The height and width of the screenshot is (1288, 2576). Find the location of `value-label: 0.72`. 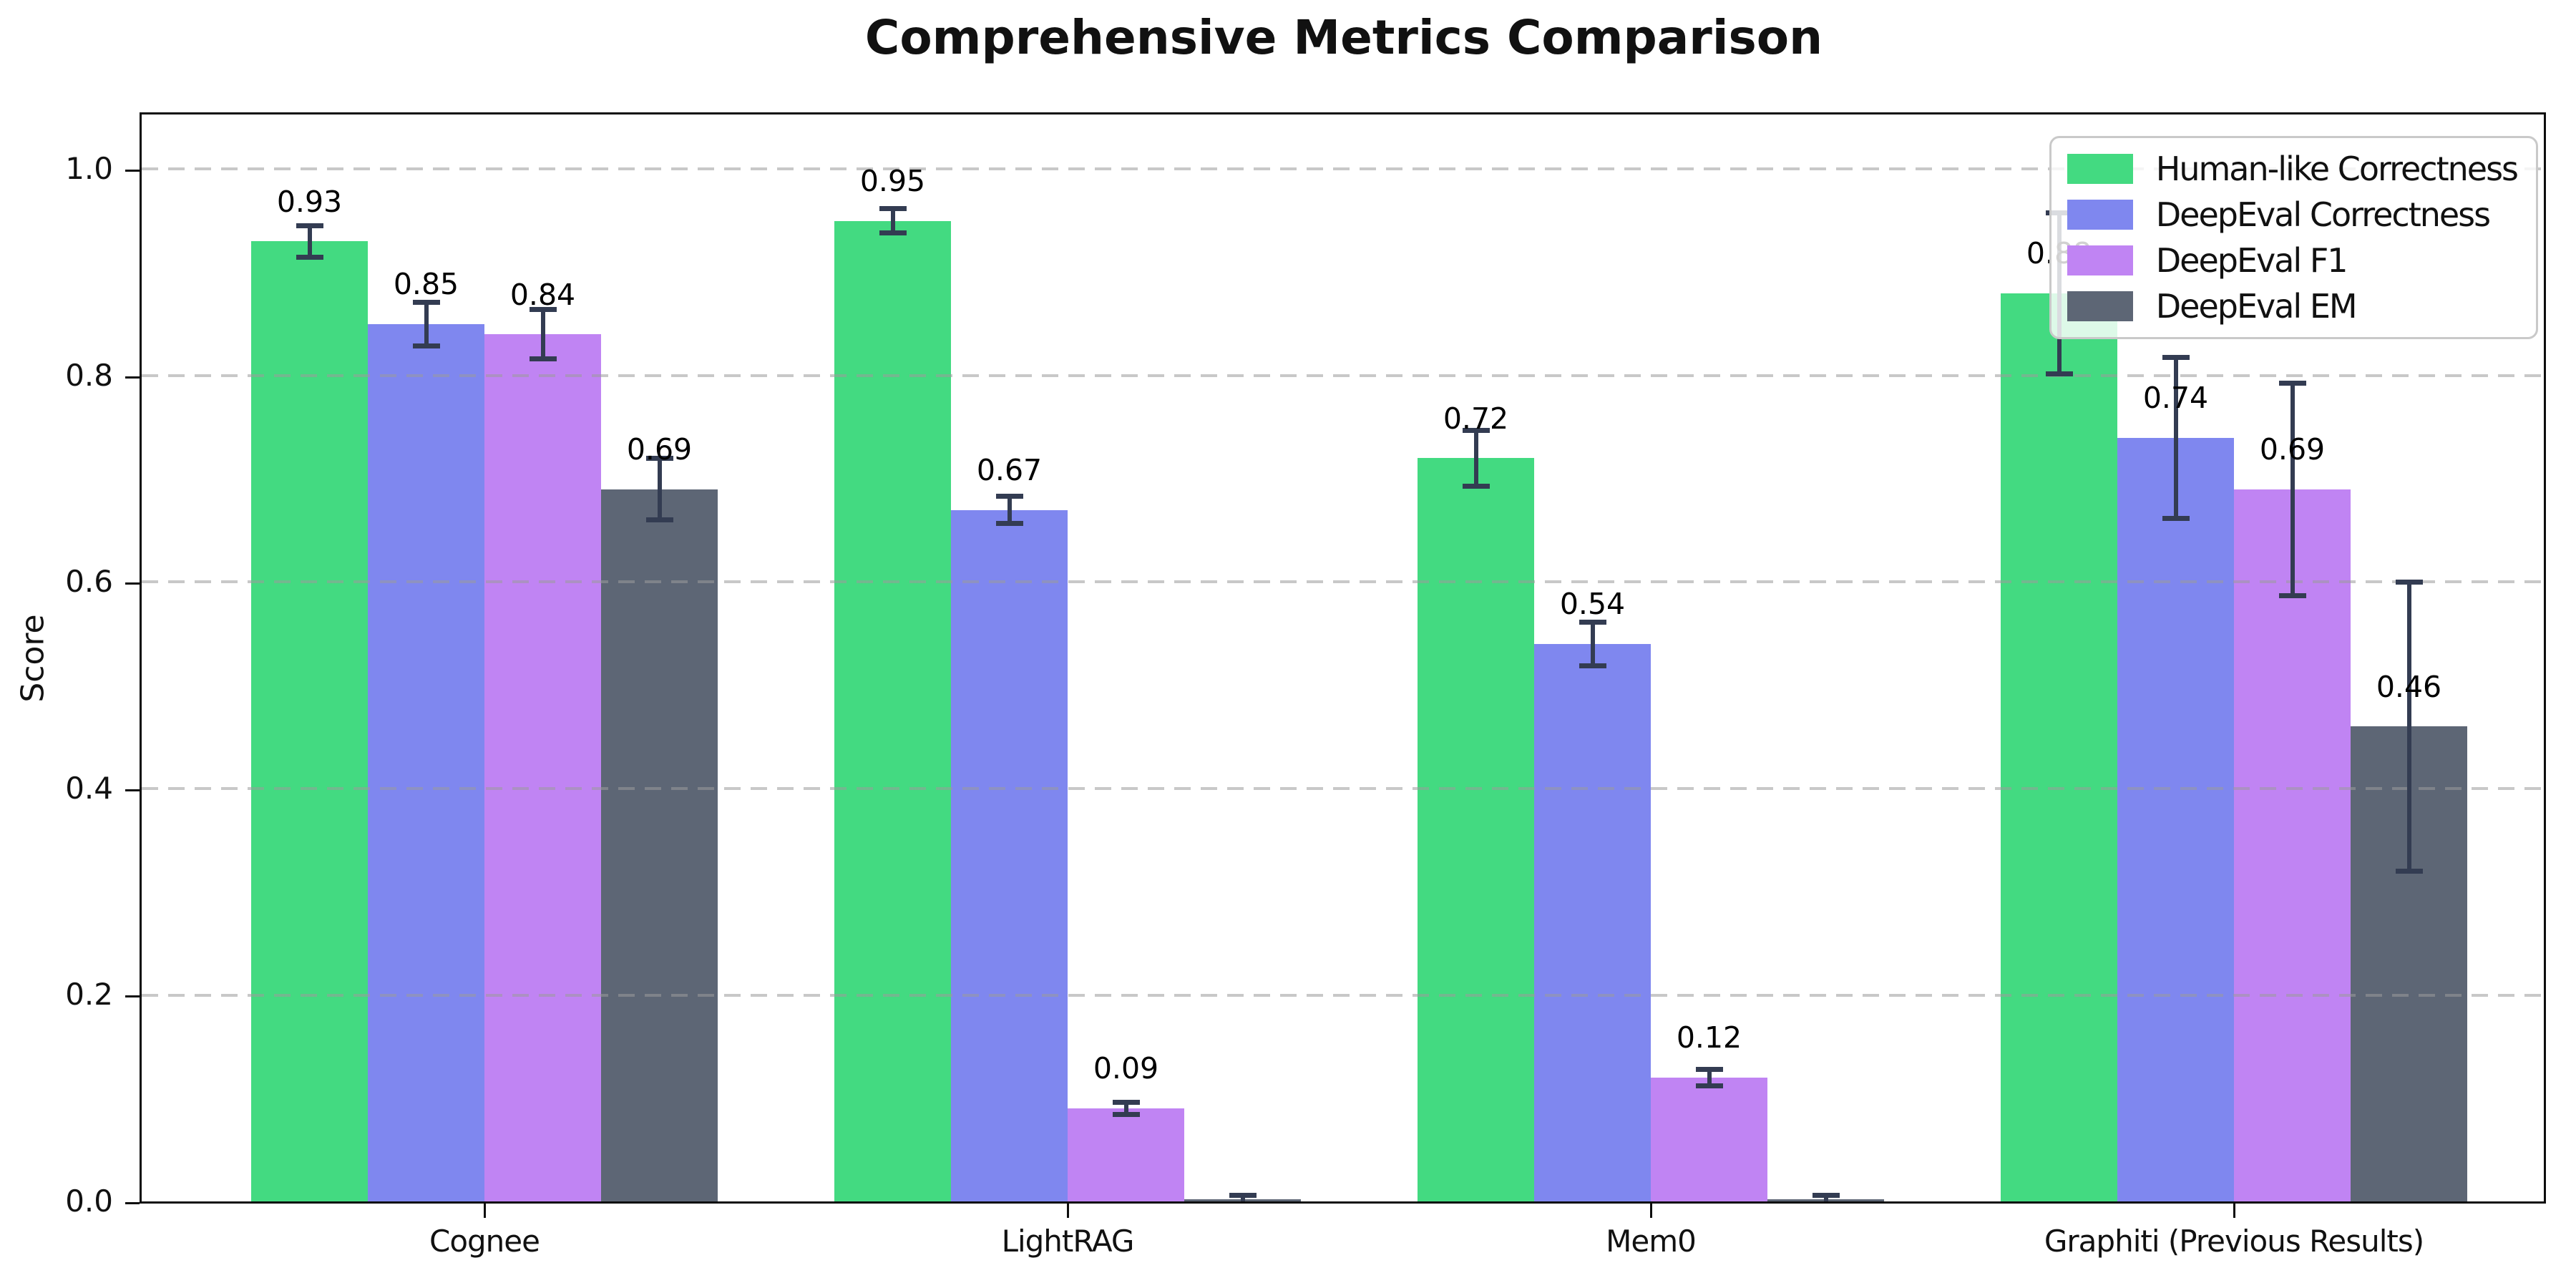

value-label: 0.72 is located at coordinates (1476, 418).